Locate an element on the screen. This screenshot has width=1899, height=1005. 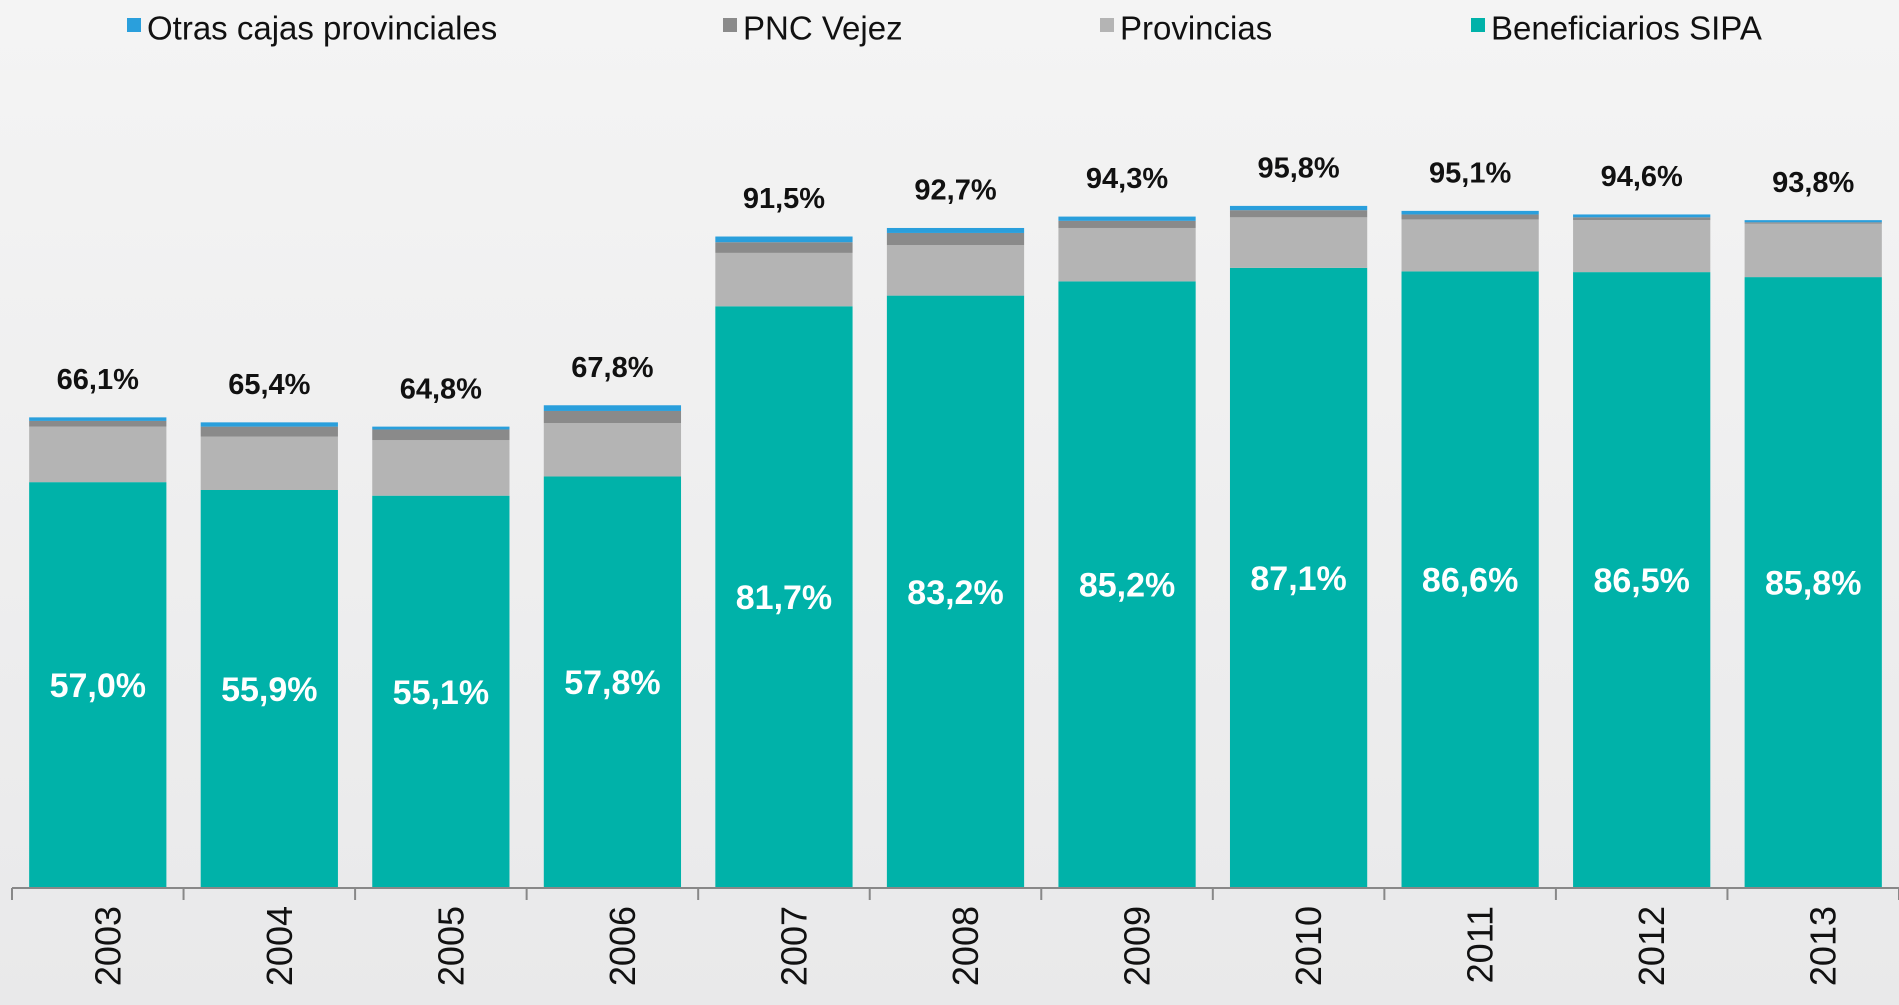
x-tick-label: 2010 is located at coordinates (1308, 946).